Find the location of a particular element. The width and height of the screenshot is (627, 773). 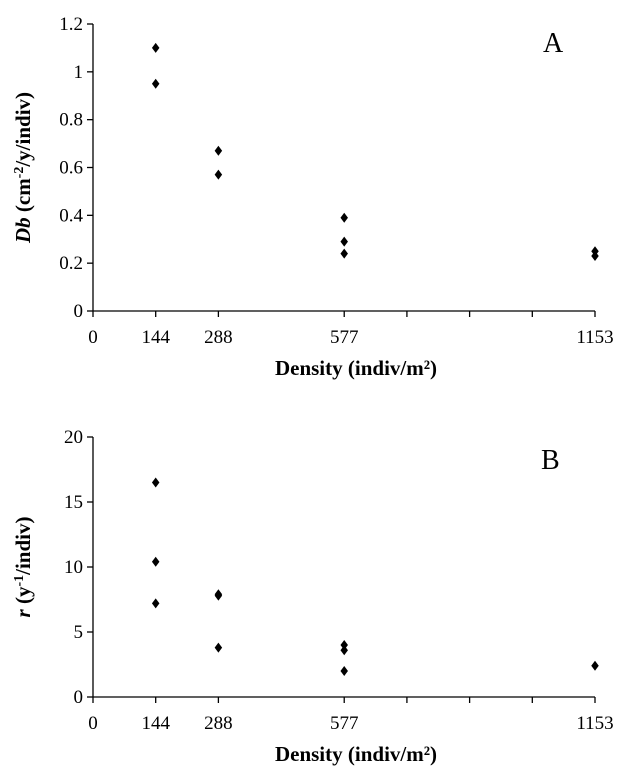

y-axis-title: r (y-1/indiv) is located at coordinates (23, 567).